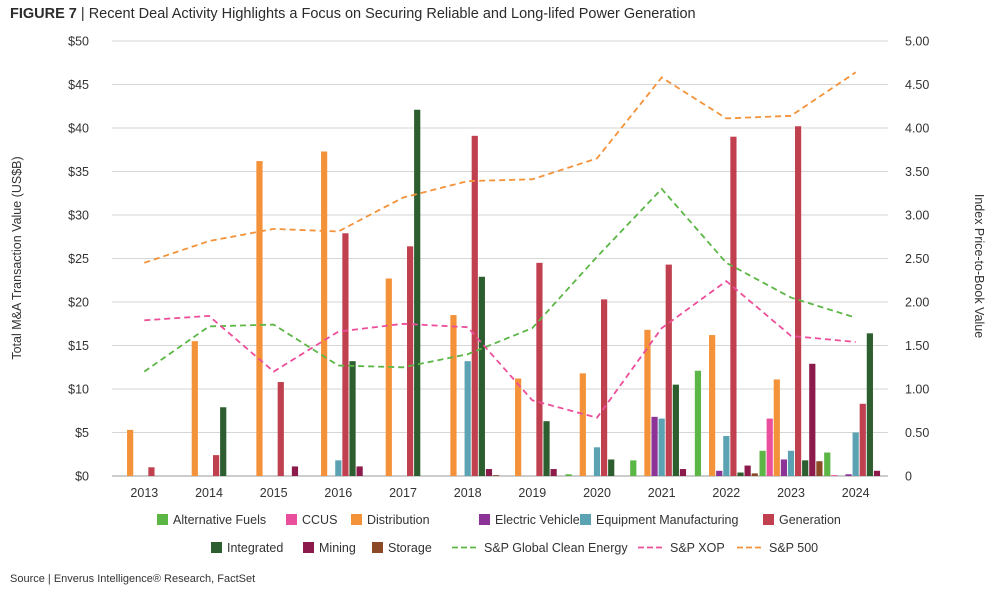  What do you see at coordinates (751, 446) in the screenshot?
I see `bar-series-electric-vehicles` at bounding box center [751, 446].